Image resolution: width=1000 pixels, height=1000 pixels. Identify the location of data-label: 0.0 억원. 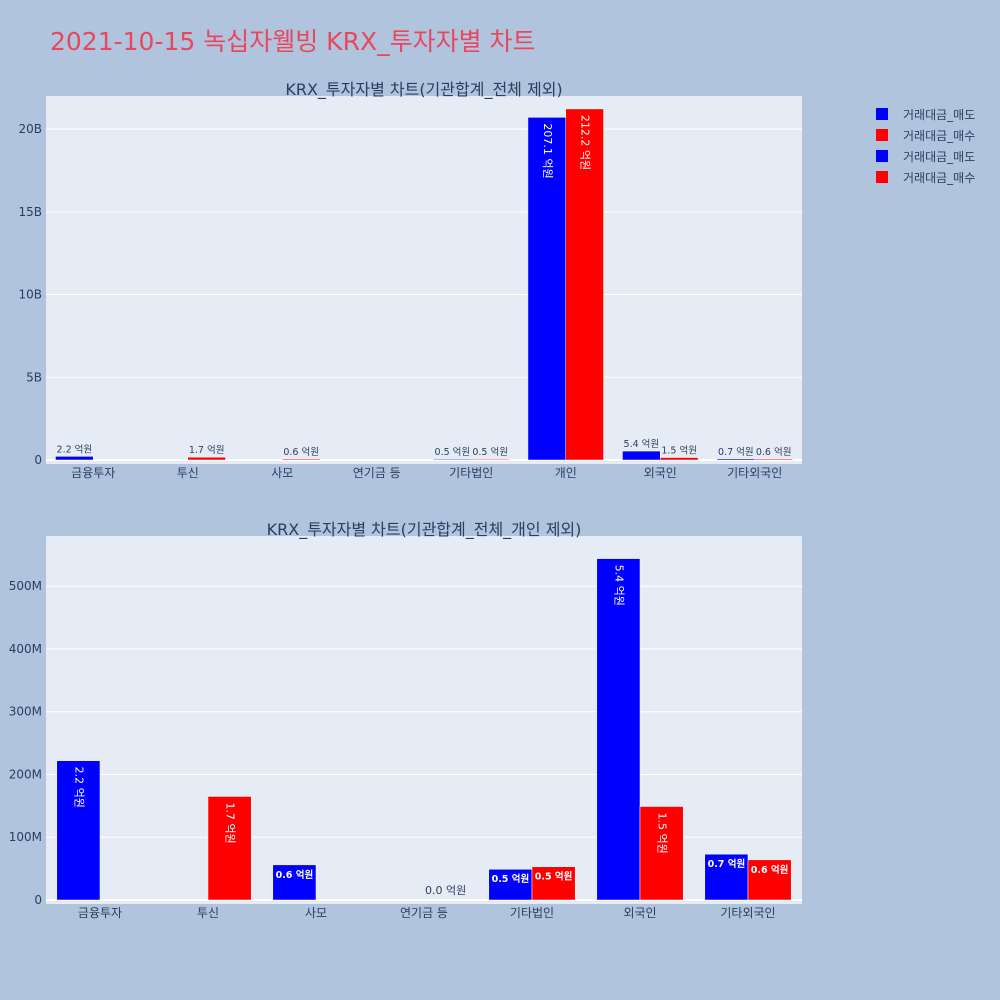
(445, 890).